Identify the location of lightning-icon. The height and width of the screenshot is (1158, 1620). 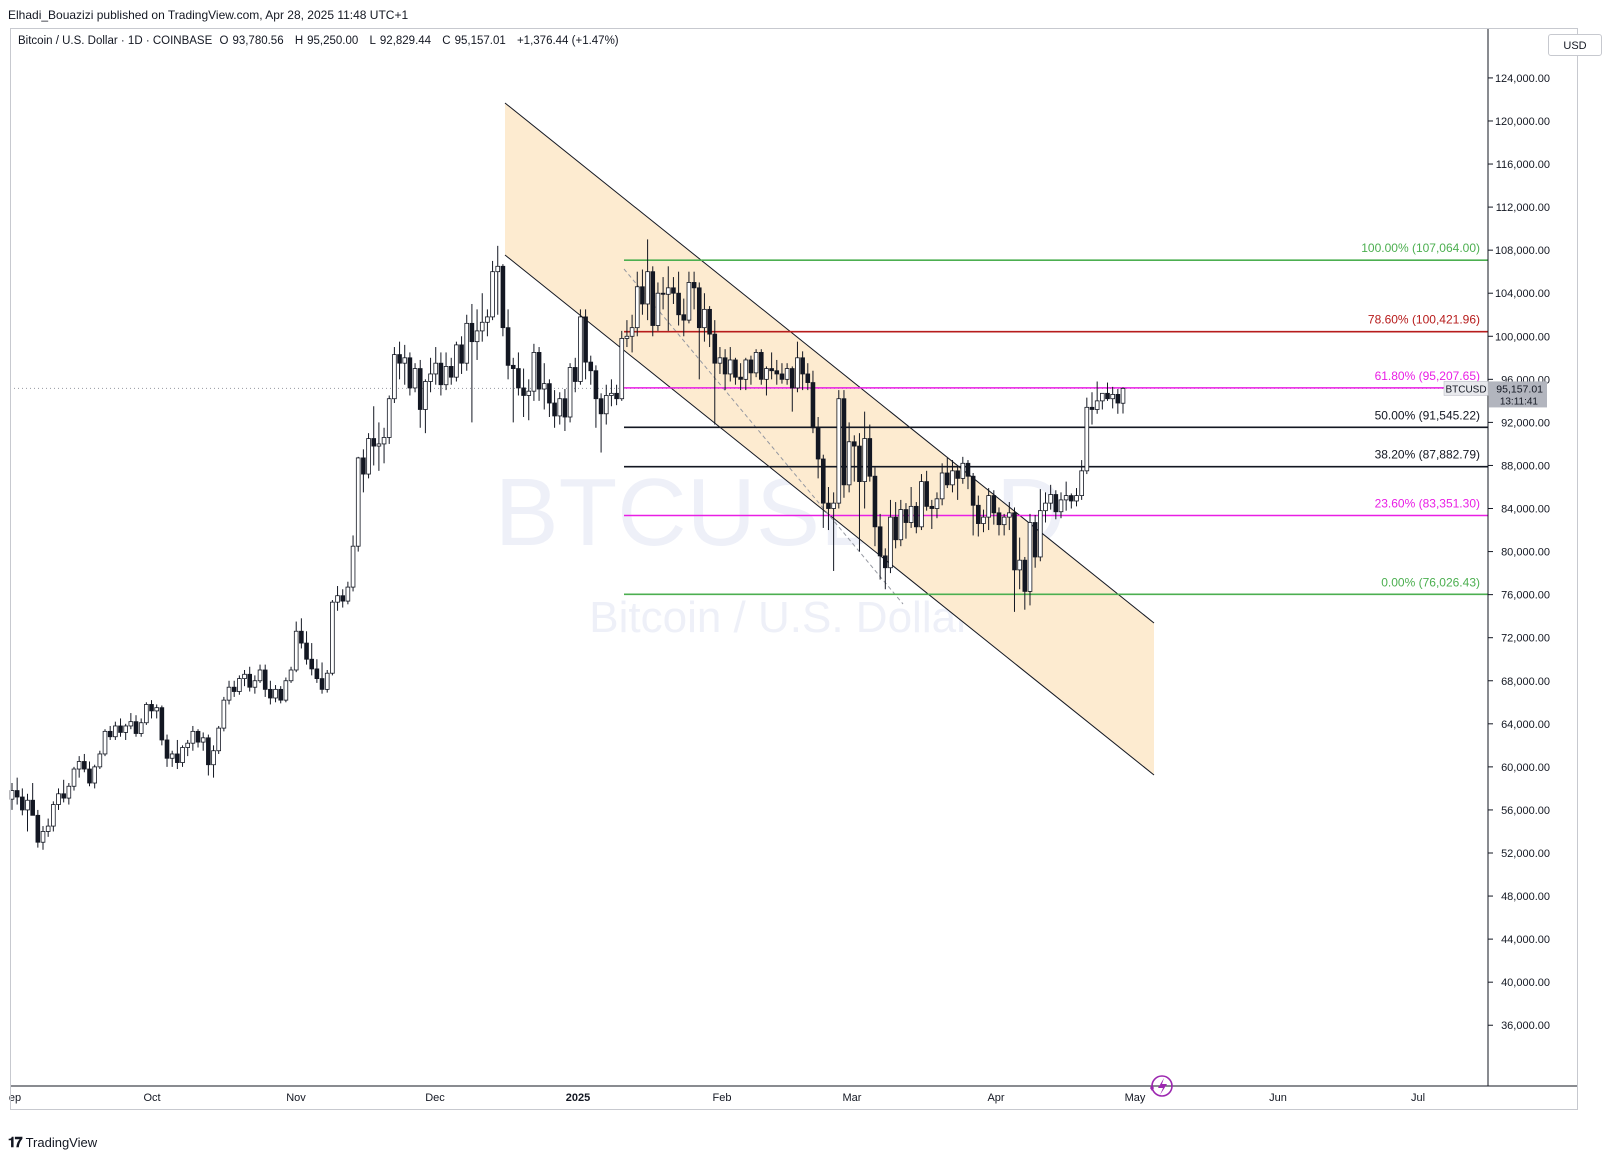
(1161, 1086).